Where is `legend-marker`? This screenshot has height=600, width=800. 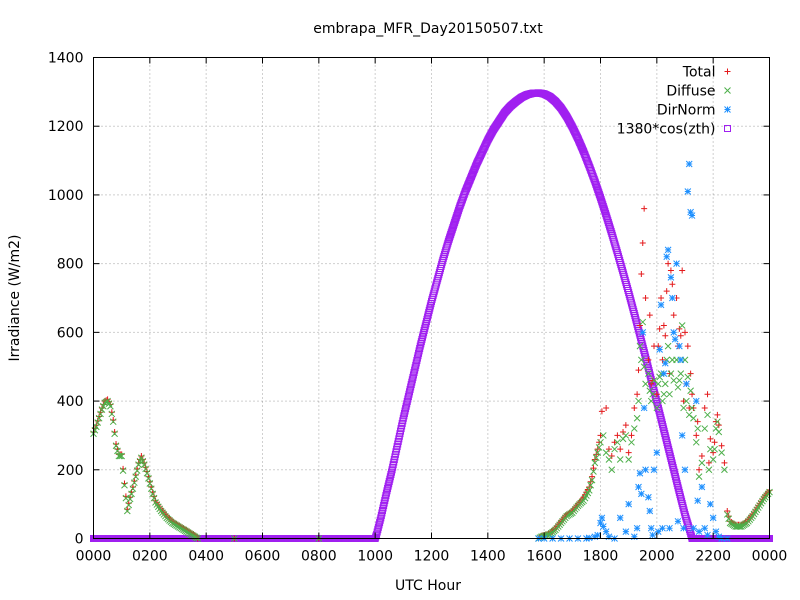
legend-marker is located at coordinates (727, 71).